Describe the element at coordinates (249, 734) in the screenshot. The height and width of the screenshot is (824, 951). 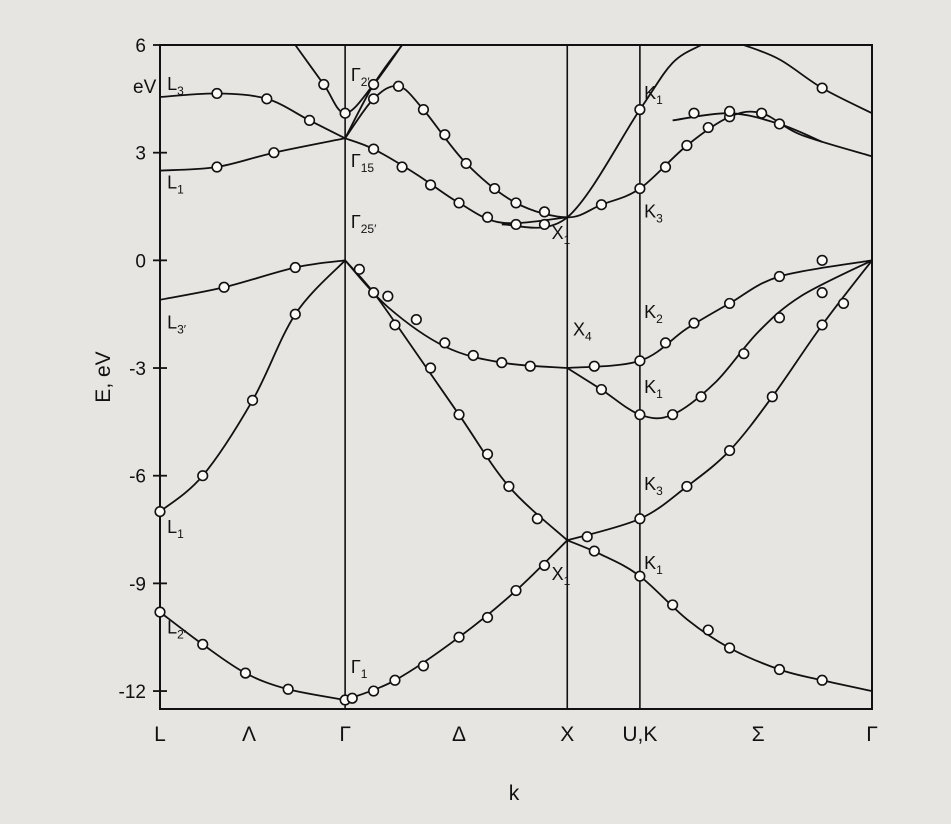
I see `x-tick-label-1: Λ` at that location.